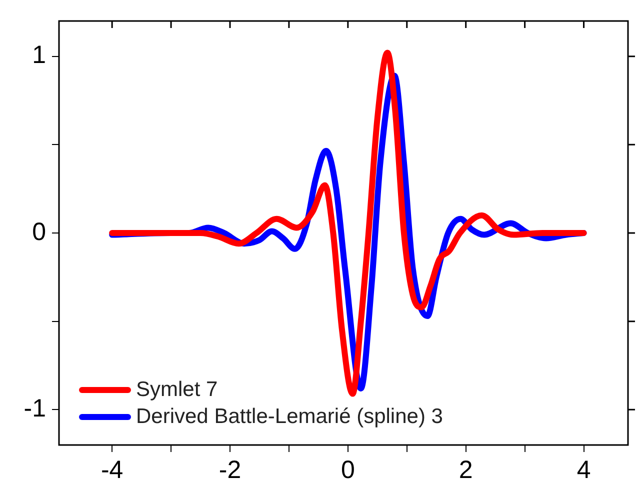 The image size is (638, 492). I want to click on x-tick-label: 4, so click(583, 470).